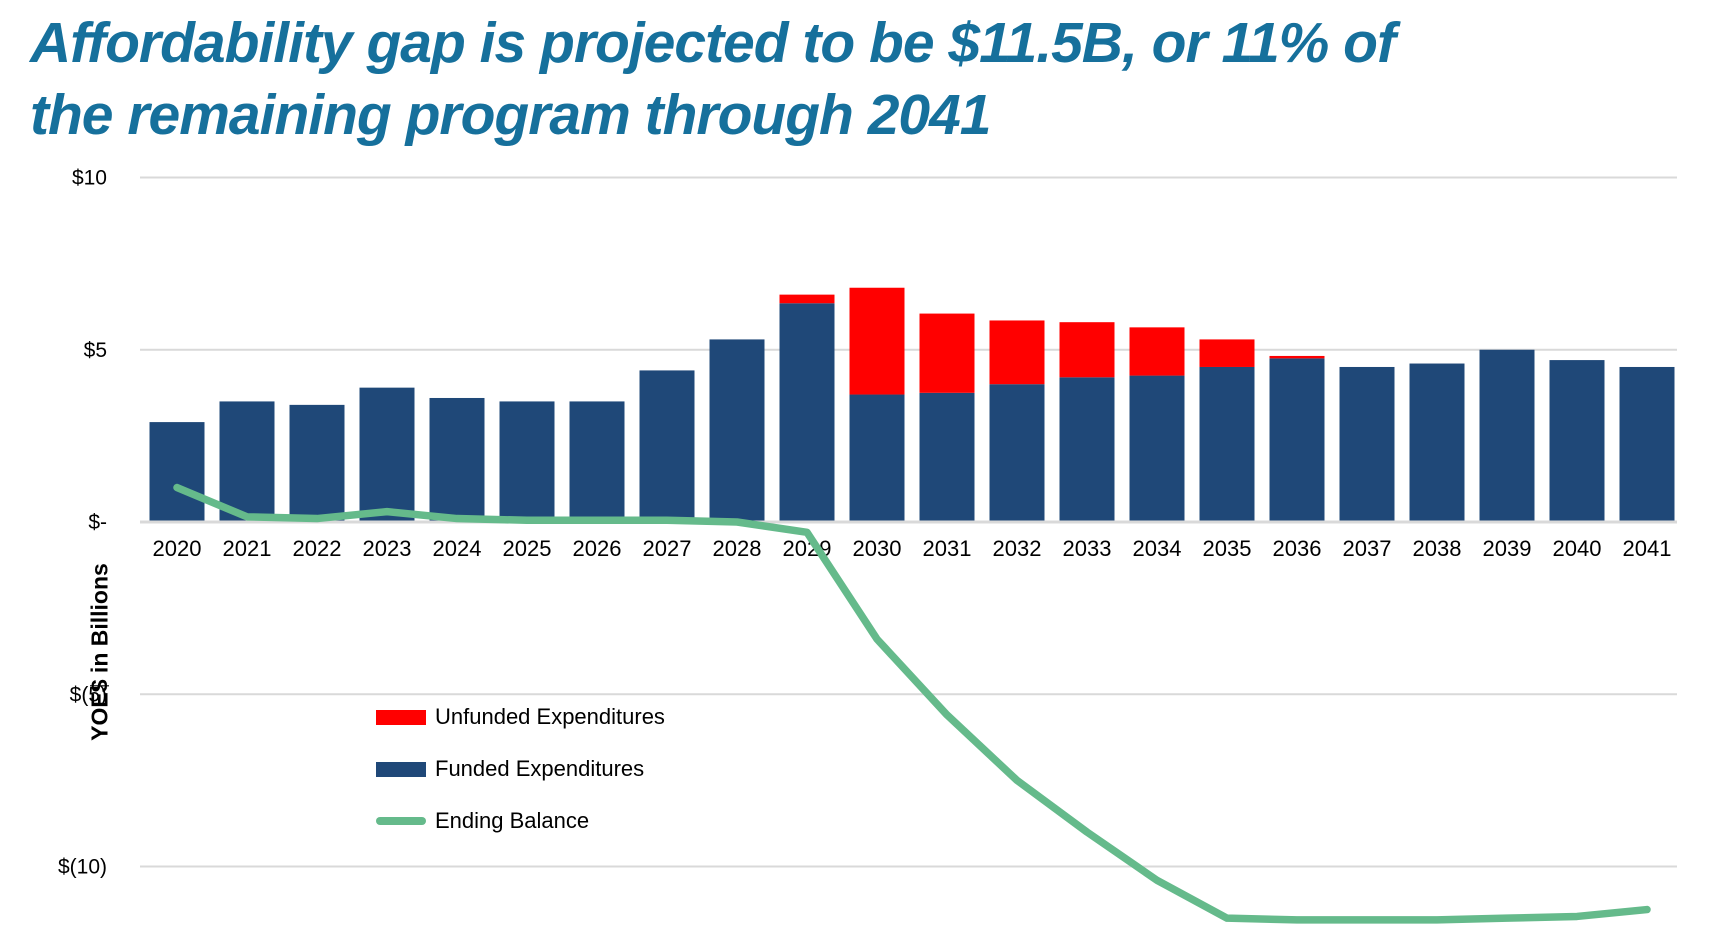 The height and width of the screenshot is (944, 1714). I want to click on x-label-2025: 2025, so click(527, 548).